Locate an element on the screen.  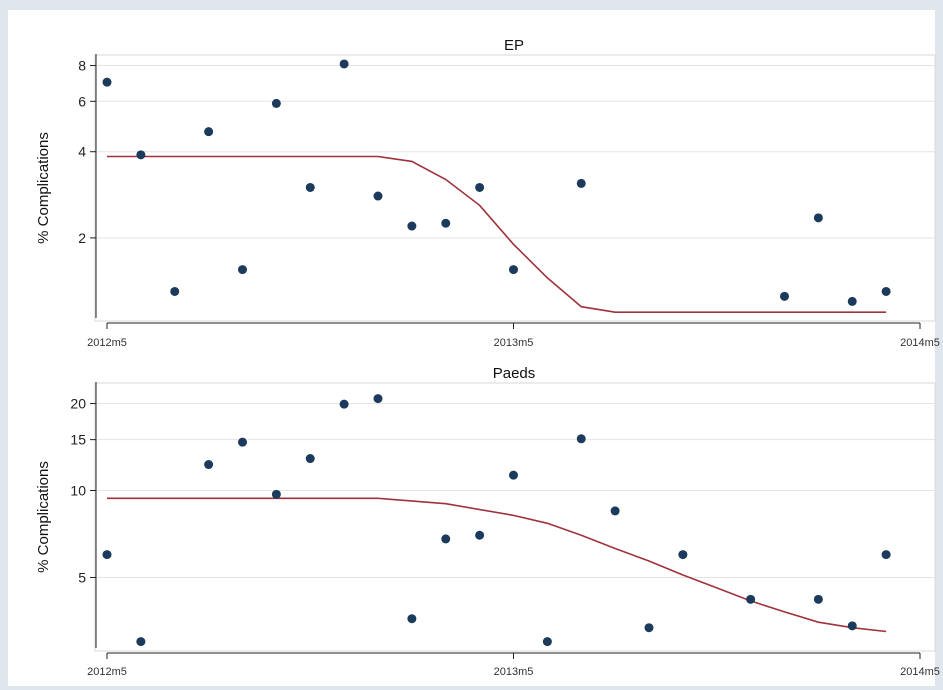
y-tick-label: 2 is located at coordinates (82, 238).